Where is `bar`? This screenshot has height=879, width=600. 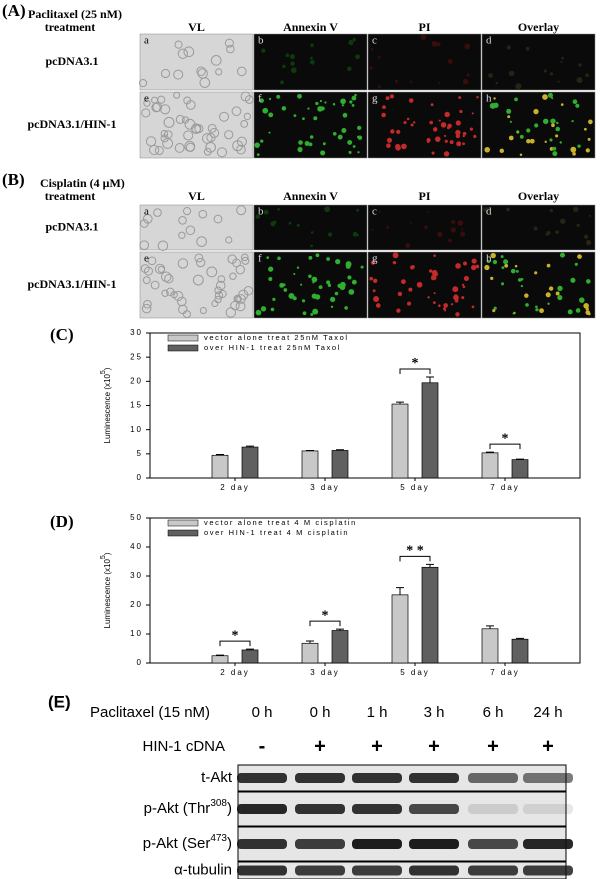 bar is located at coordinates (430, 430).